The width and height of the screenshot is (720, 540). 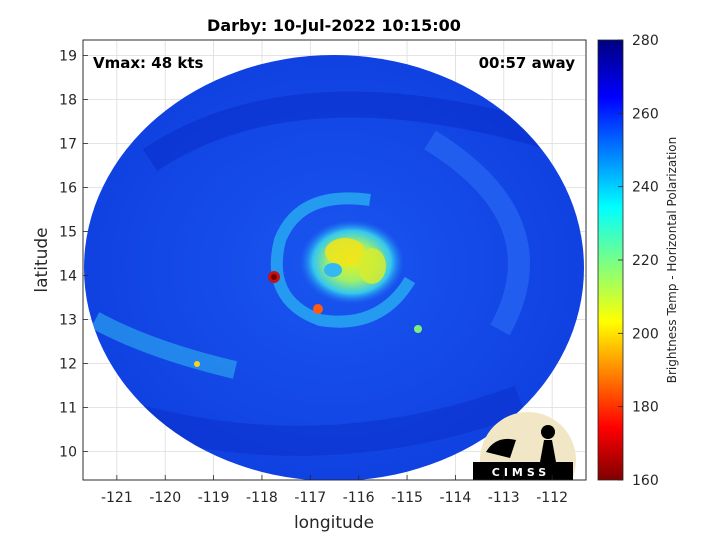 I want to click on x-axis-ticks: -121 -120 -119 -118 -117 -116 -115 -114 -113 -112, so click(x=334, y=490).